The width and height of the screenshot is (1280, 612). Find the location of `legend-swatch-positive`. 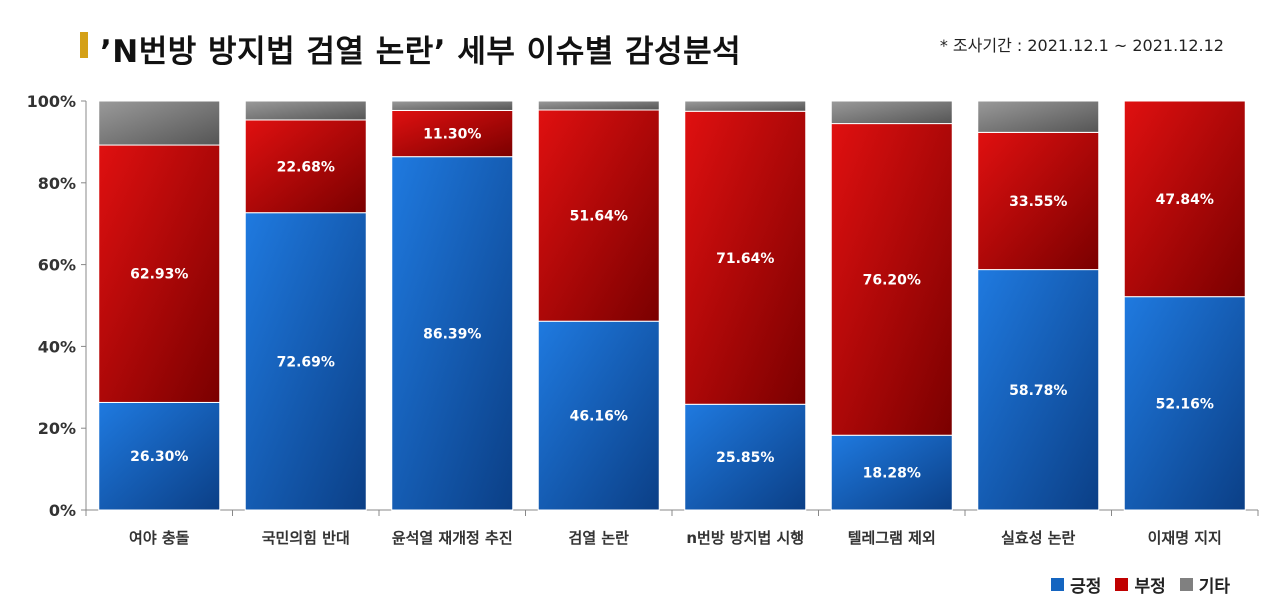

legend-swatch-positive is located at coordinates (1058, 584).